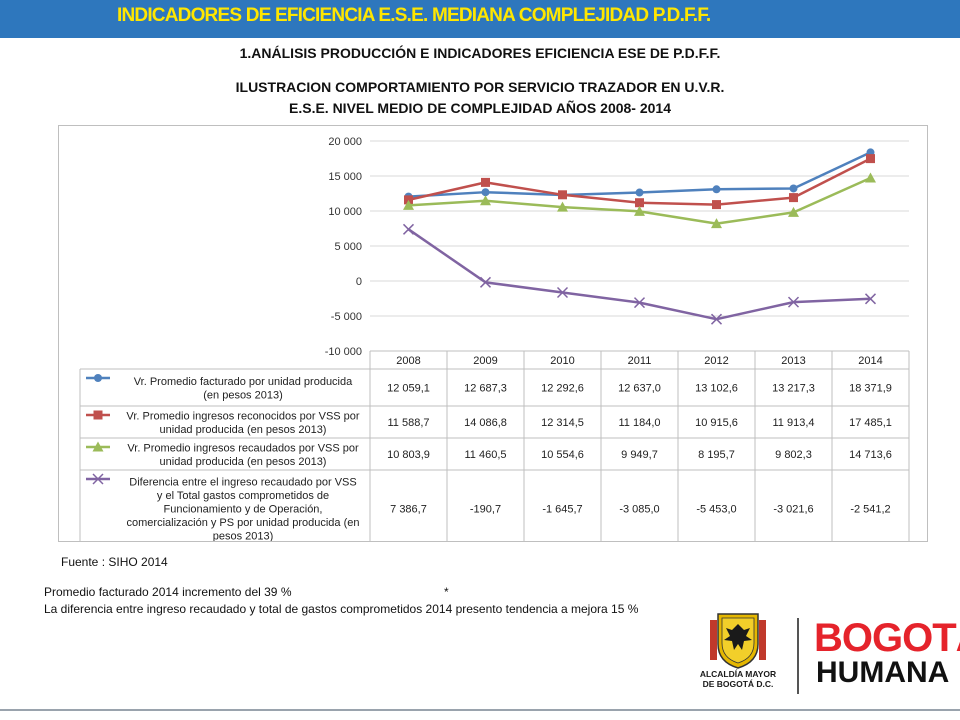 Image resolution: width=960 pixels, height=720 pixels. I want to click on x-category-label: 2008, so click(408, 361).